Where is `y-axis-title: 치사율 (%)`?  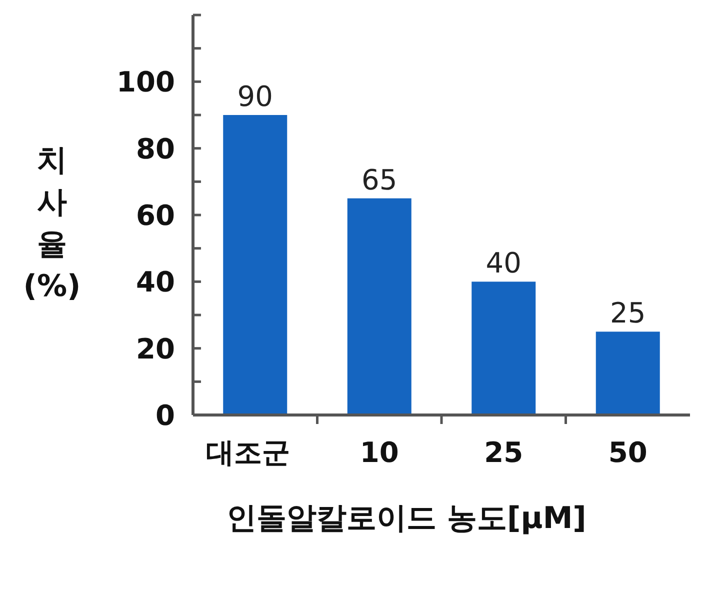 y-axis-title: 치사율 (%) is located at coordinates (52, 223).